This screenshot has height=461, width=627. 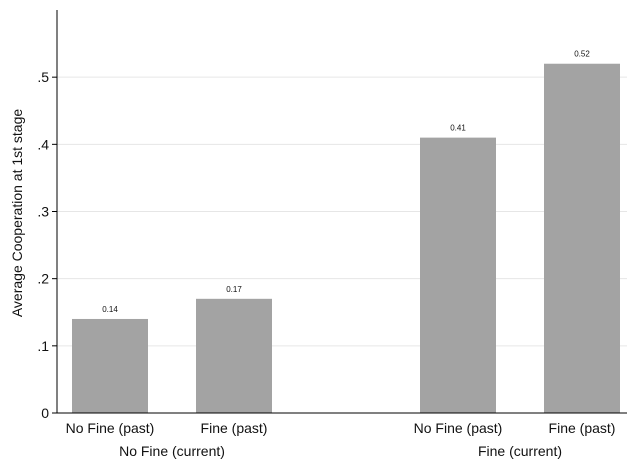 I want to click on y-tick-label: 0, so click(x=45, y=413).